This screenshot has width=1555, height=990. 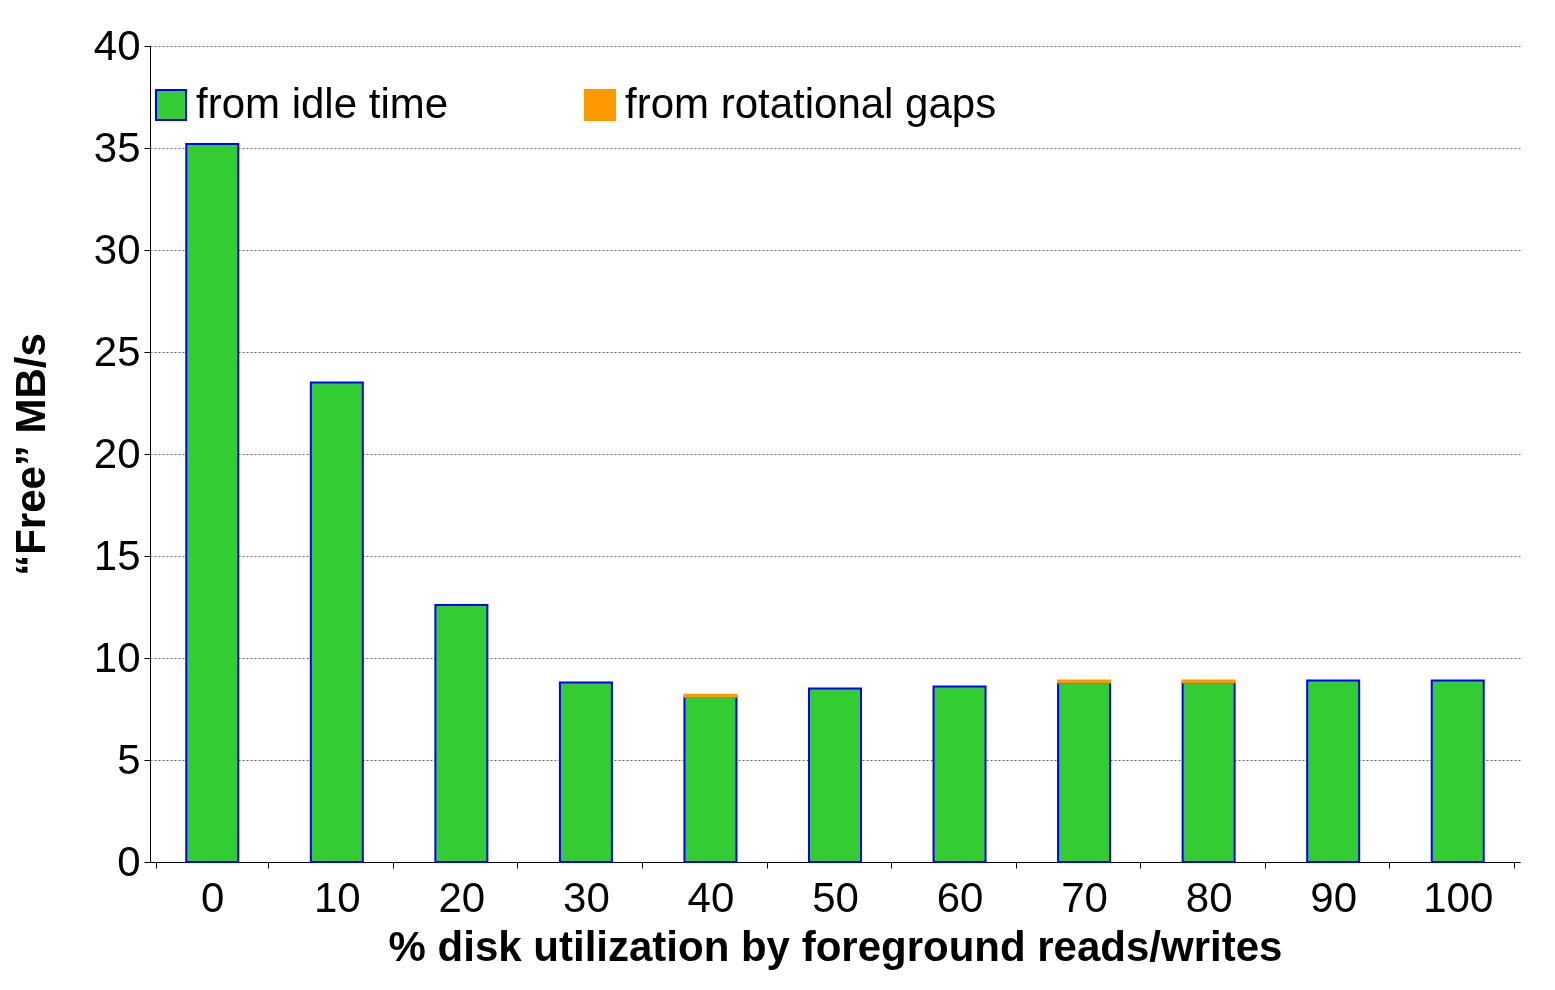 I want to click on y-tick-label: 15, so click(x=117, y=555).